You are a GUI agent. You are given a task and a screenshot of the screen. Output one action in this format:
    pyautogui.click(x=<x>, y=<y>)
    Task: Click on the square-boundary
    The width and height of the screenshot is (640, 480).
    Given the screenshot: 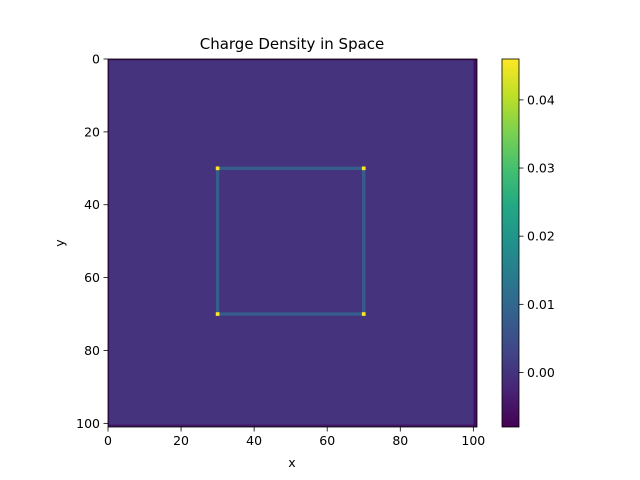 What is the action you would take?
    pyautogui.click(x=290, y=241)
    